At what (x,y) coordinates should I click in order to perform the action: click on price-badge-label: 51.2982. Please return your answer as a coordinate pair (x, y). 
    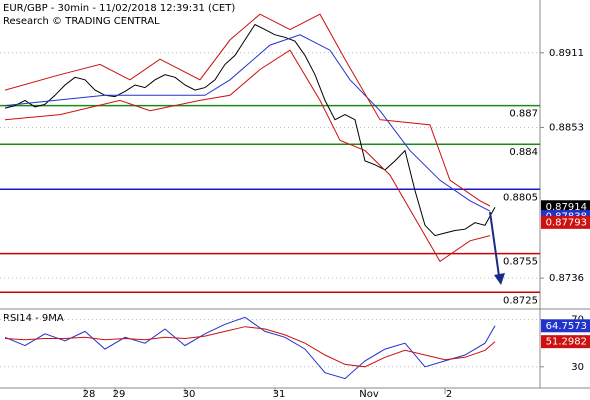
    Looking at the image, I should click on (566, 342).